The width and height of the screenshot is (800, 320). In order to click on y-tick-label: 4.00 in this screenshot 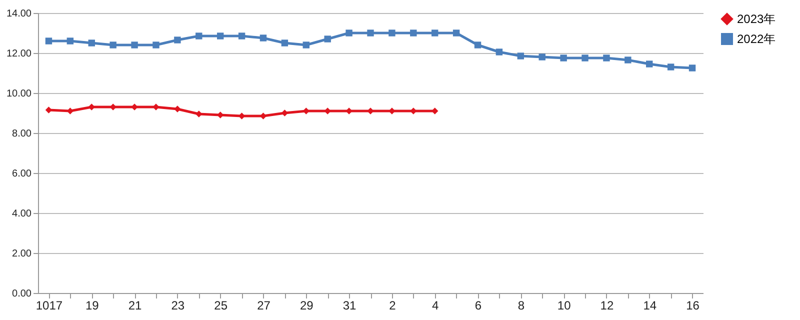, I will do `click(22, 214)`.